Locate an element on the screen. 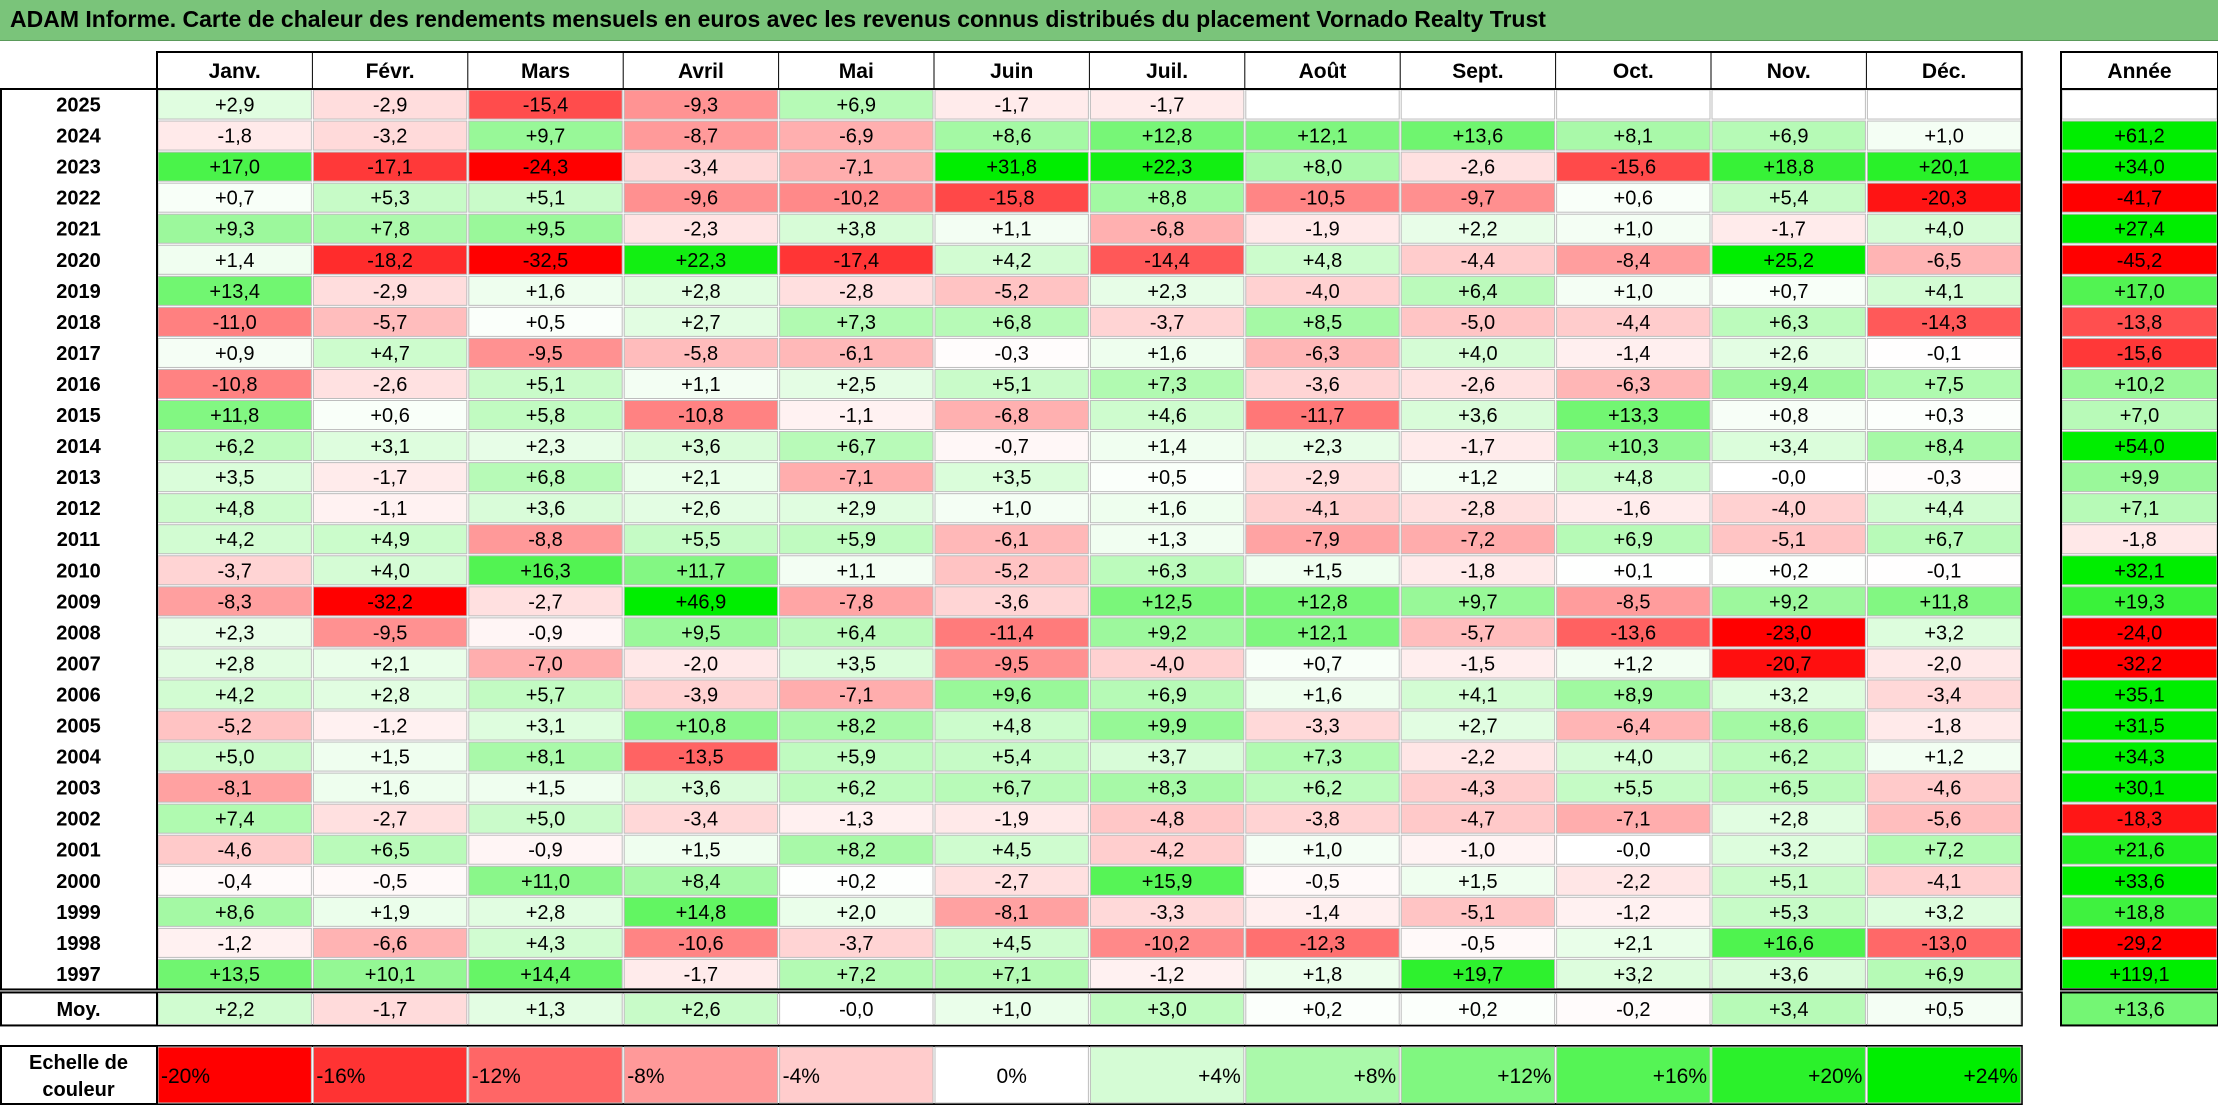 This screenshot has height=1106, width=2218. cell-value: -5,1 is located at coordinates (1478, 913).